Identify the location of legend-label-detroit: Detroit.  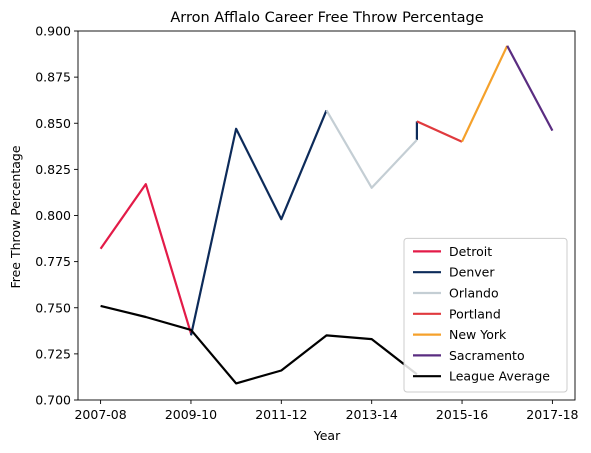
(470, 251).